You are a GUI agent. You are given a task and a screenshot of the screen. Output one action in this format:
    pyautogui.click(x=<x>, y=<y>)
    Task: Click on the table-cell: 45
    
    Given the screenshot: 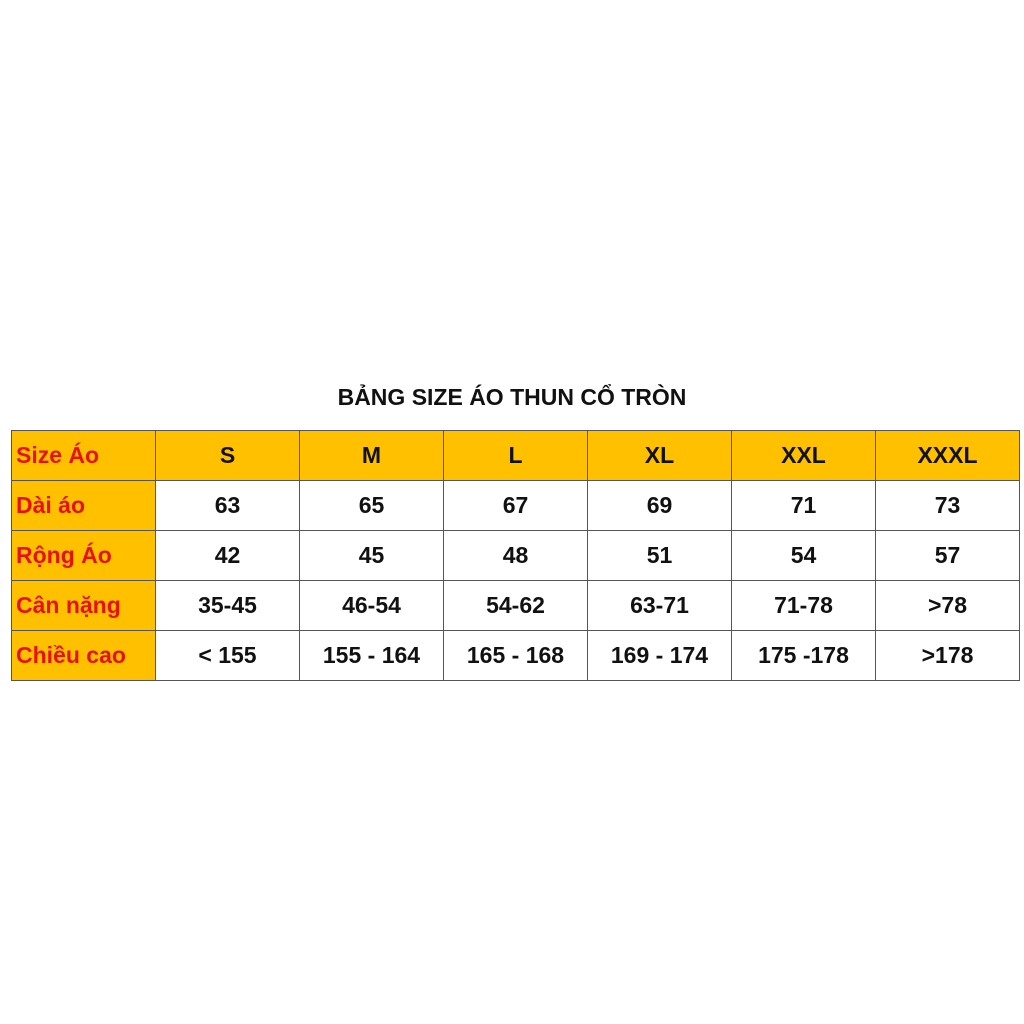 What is the action you would take?
    pyautogui.click(x=371, y=555)
    